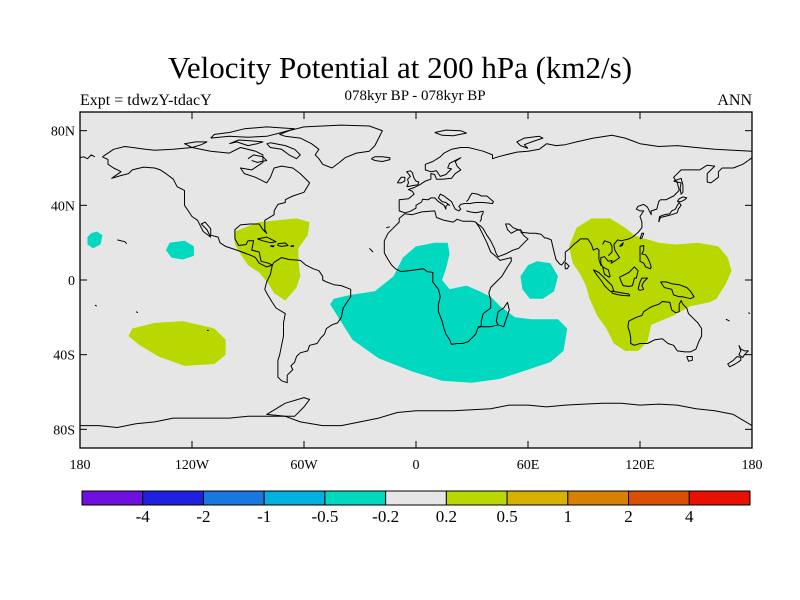  What do you see at coordinates (95, 240) in the screenshot?
I see `contour-region-cyan-central-pacific-north` at bounding box center [95, 240].